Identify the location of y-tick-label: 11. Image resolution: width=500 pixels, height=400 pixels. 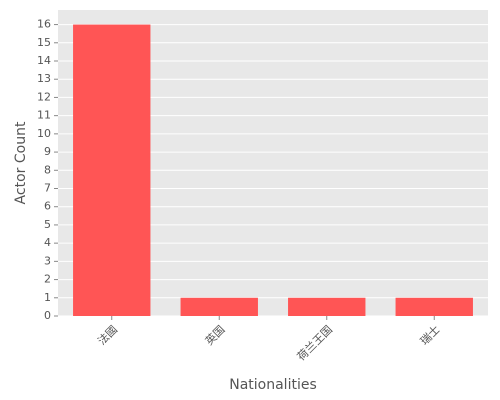
(44, 115).